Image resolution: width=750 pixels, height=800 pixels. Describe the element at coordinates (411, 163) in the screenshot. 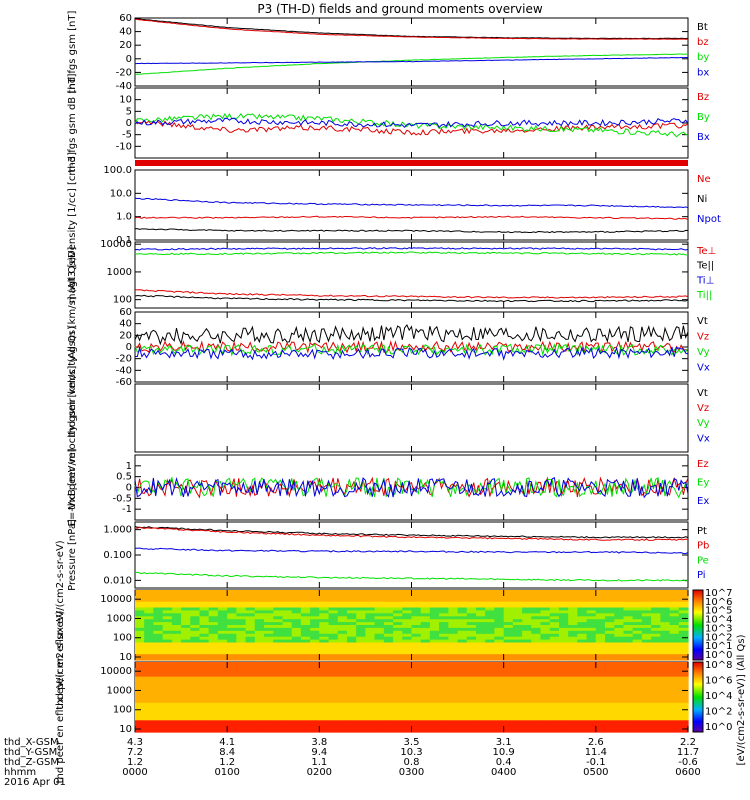

I see `separator-bar` at that location.